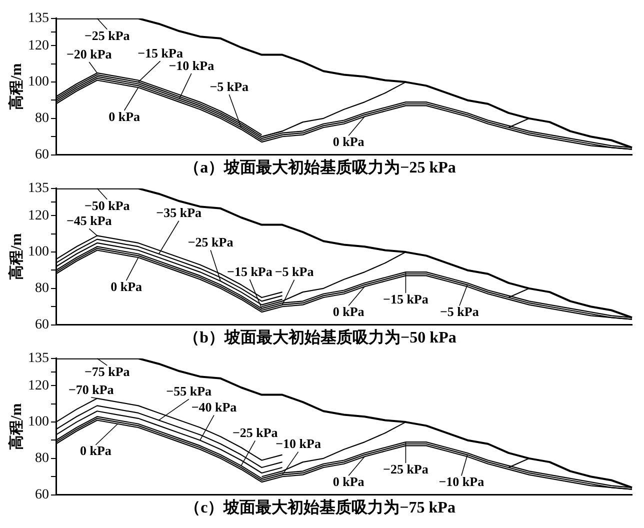  Describe the element at coordinates (189, 391) in the screenshot. I see `series-label: −55 kPa` at that location.